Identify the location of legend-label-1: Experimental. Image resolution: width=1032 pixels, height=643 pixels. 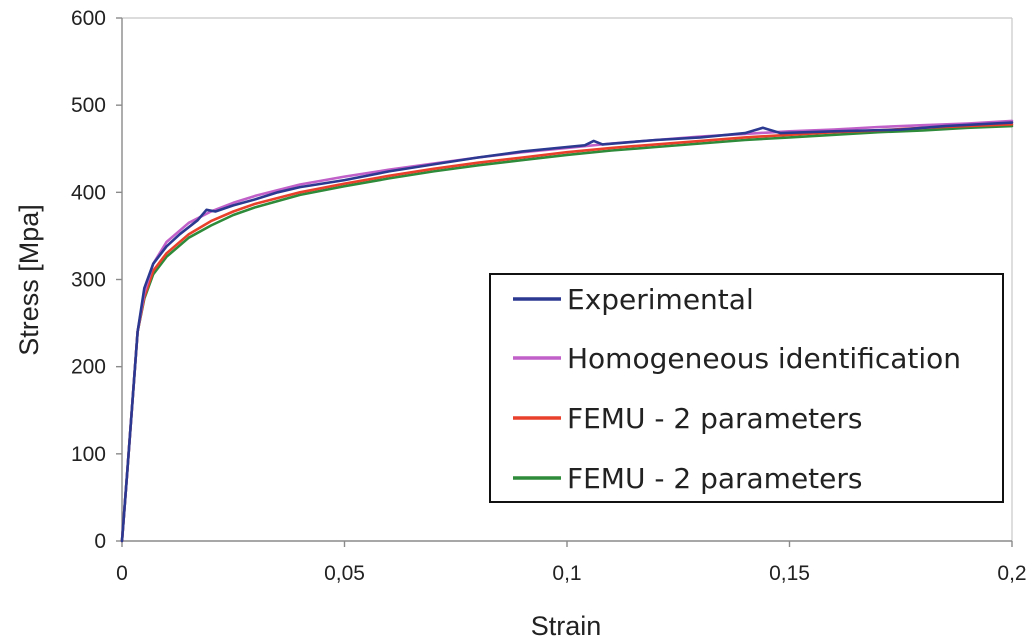
(660, 299).